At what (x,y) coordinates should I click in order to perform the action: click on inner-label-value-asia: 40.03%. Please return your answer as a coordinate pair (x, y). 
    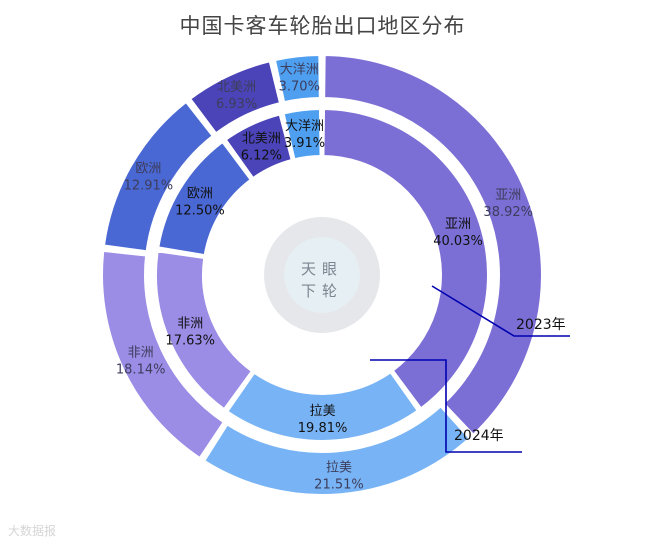
    Looking at the image, I should click on (458, 241).